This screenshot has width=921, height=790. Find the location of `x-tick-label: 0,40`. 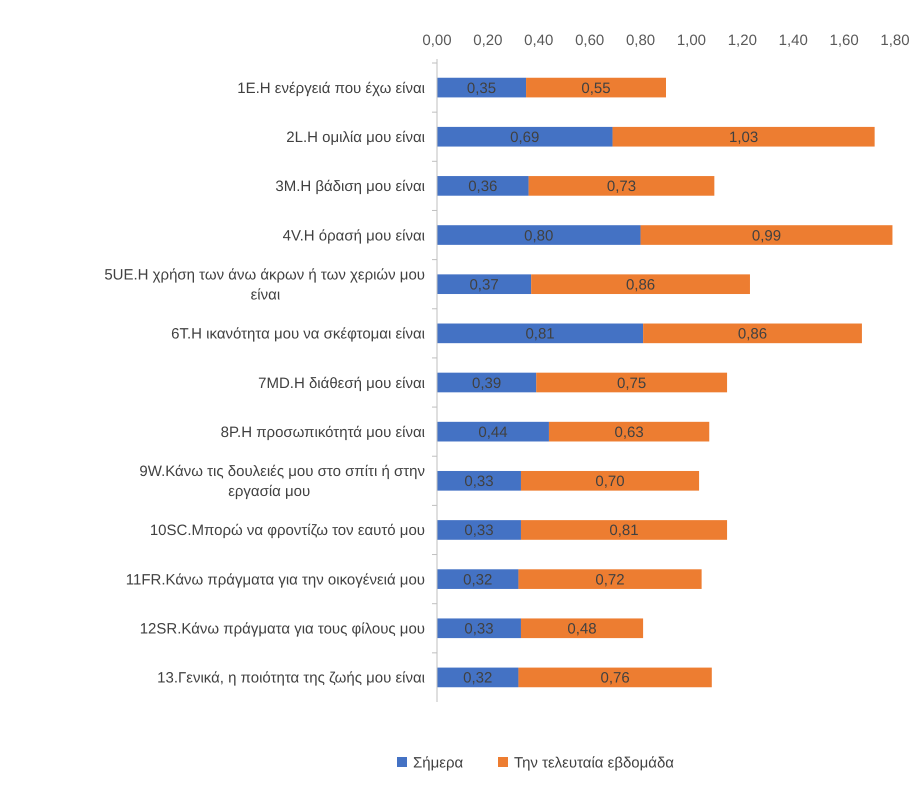

x-tick-label: 0,40 is located at coordinates (539, 40).